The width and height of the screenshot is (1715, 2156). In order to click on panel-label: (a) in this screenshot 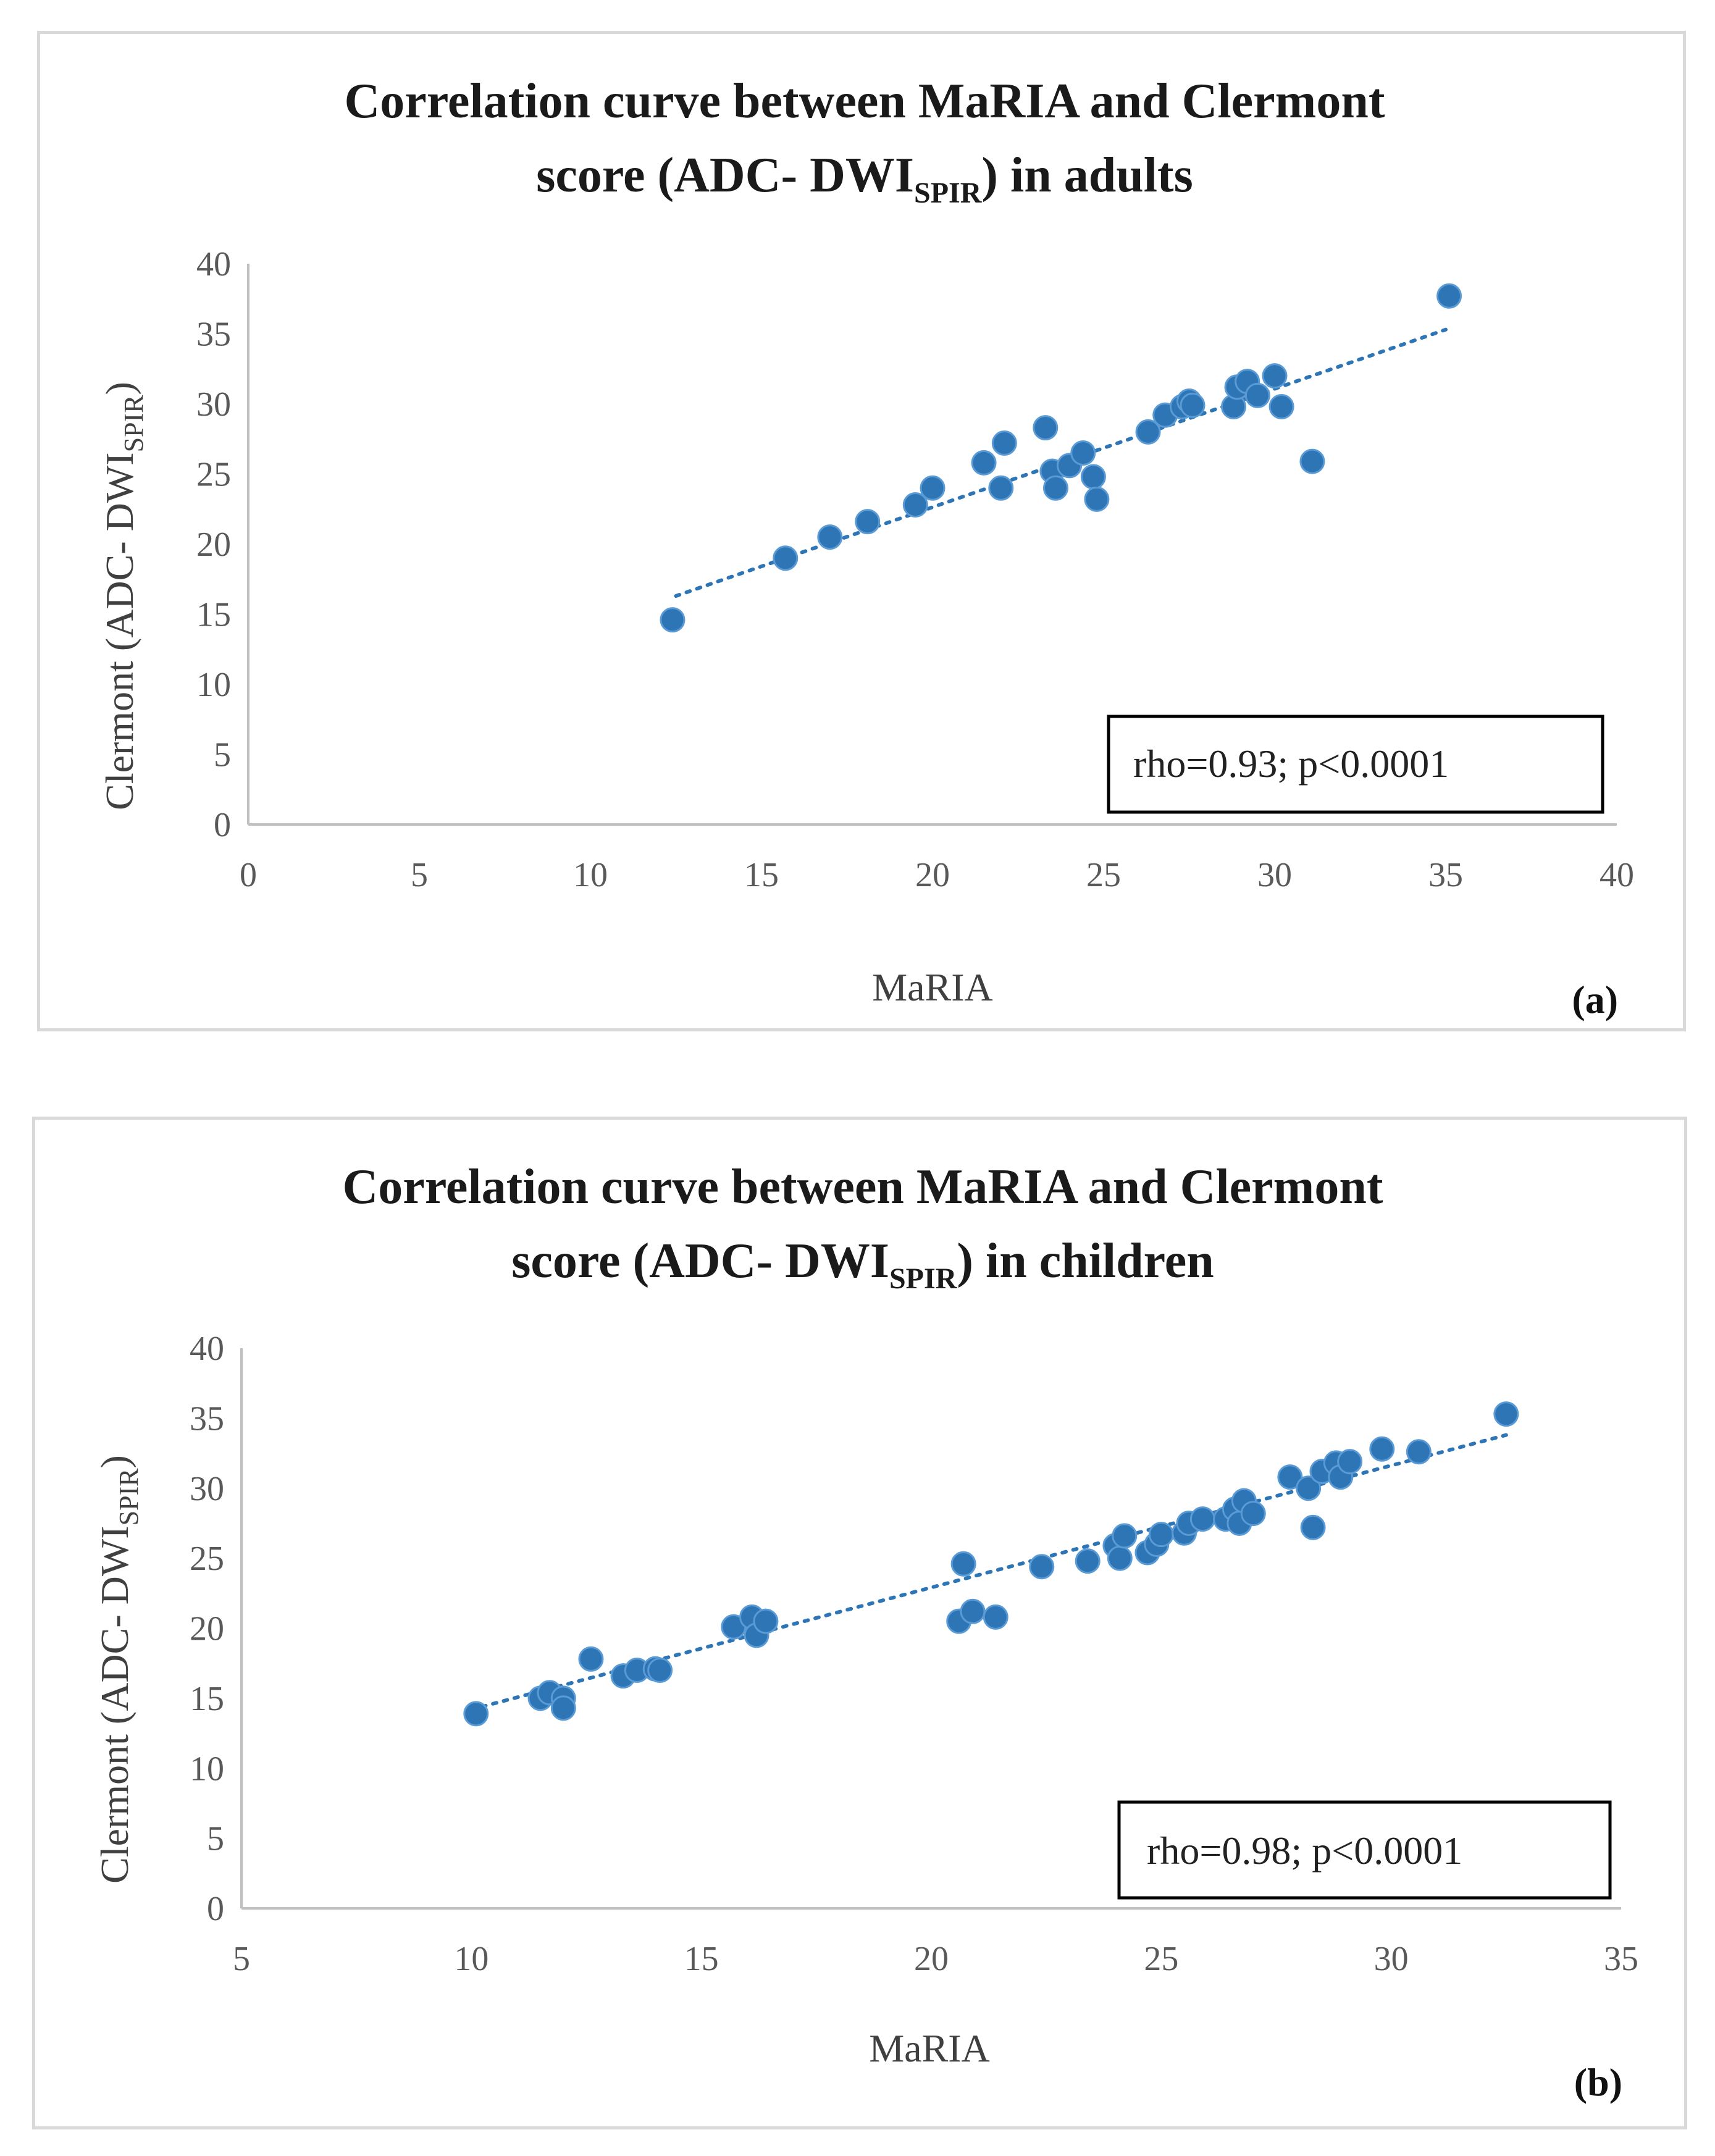, I will do `click(1595, 1000)`.